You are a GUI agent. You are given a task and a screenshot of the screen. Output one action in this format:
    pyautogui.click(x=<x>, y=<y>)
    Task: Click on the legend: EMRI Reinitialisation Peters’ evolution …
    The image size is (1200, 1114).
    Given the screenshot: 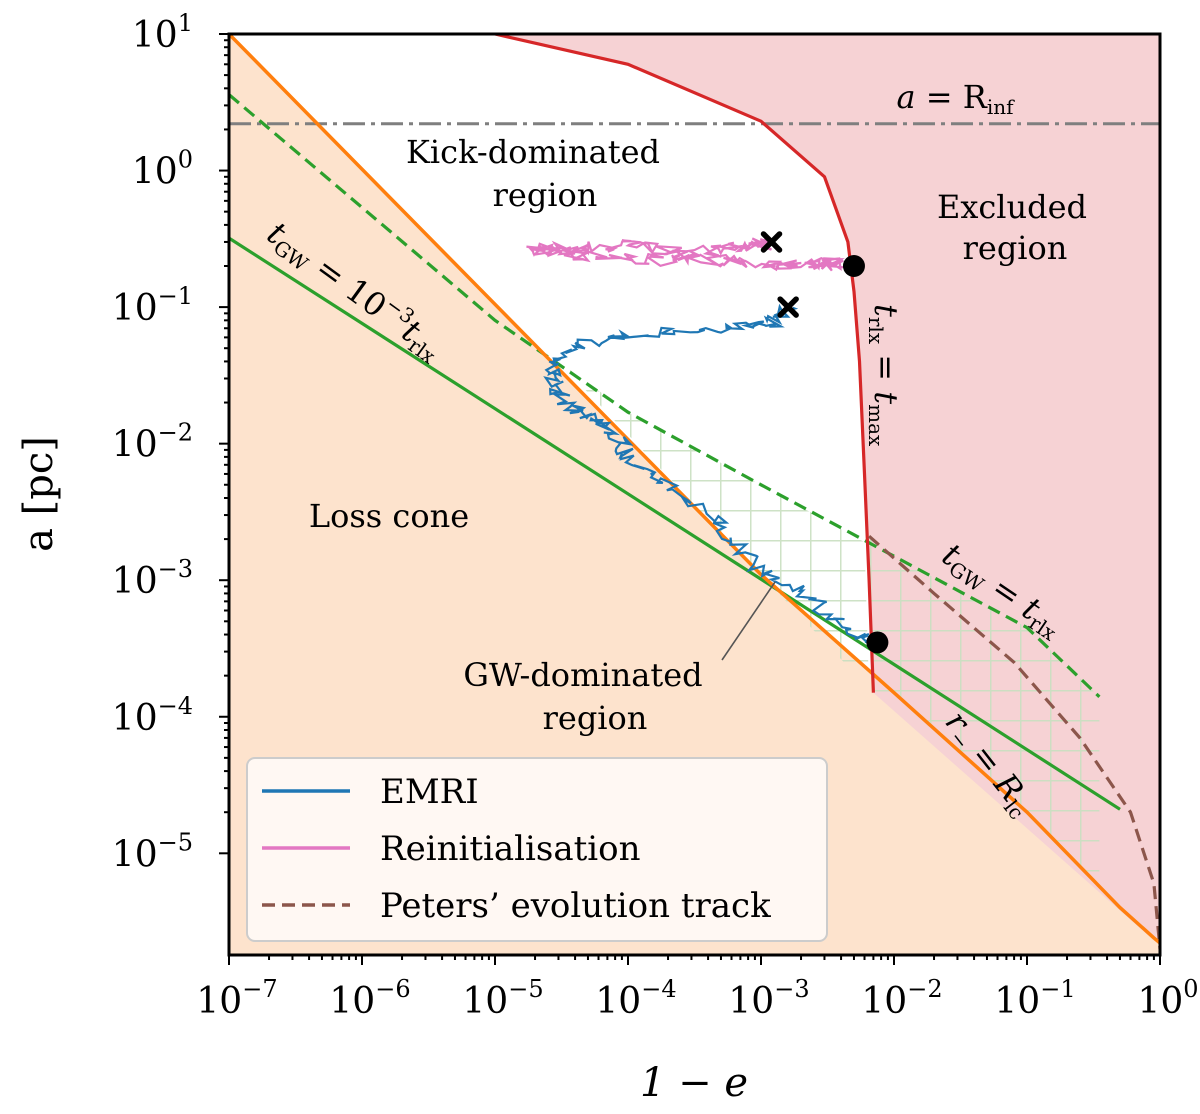 What is the action you would take?
    pyautogui.click(x=537, y=849)
    